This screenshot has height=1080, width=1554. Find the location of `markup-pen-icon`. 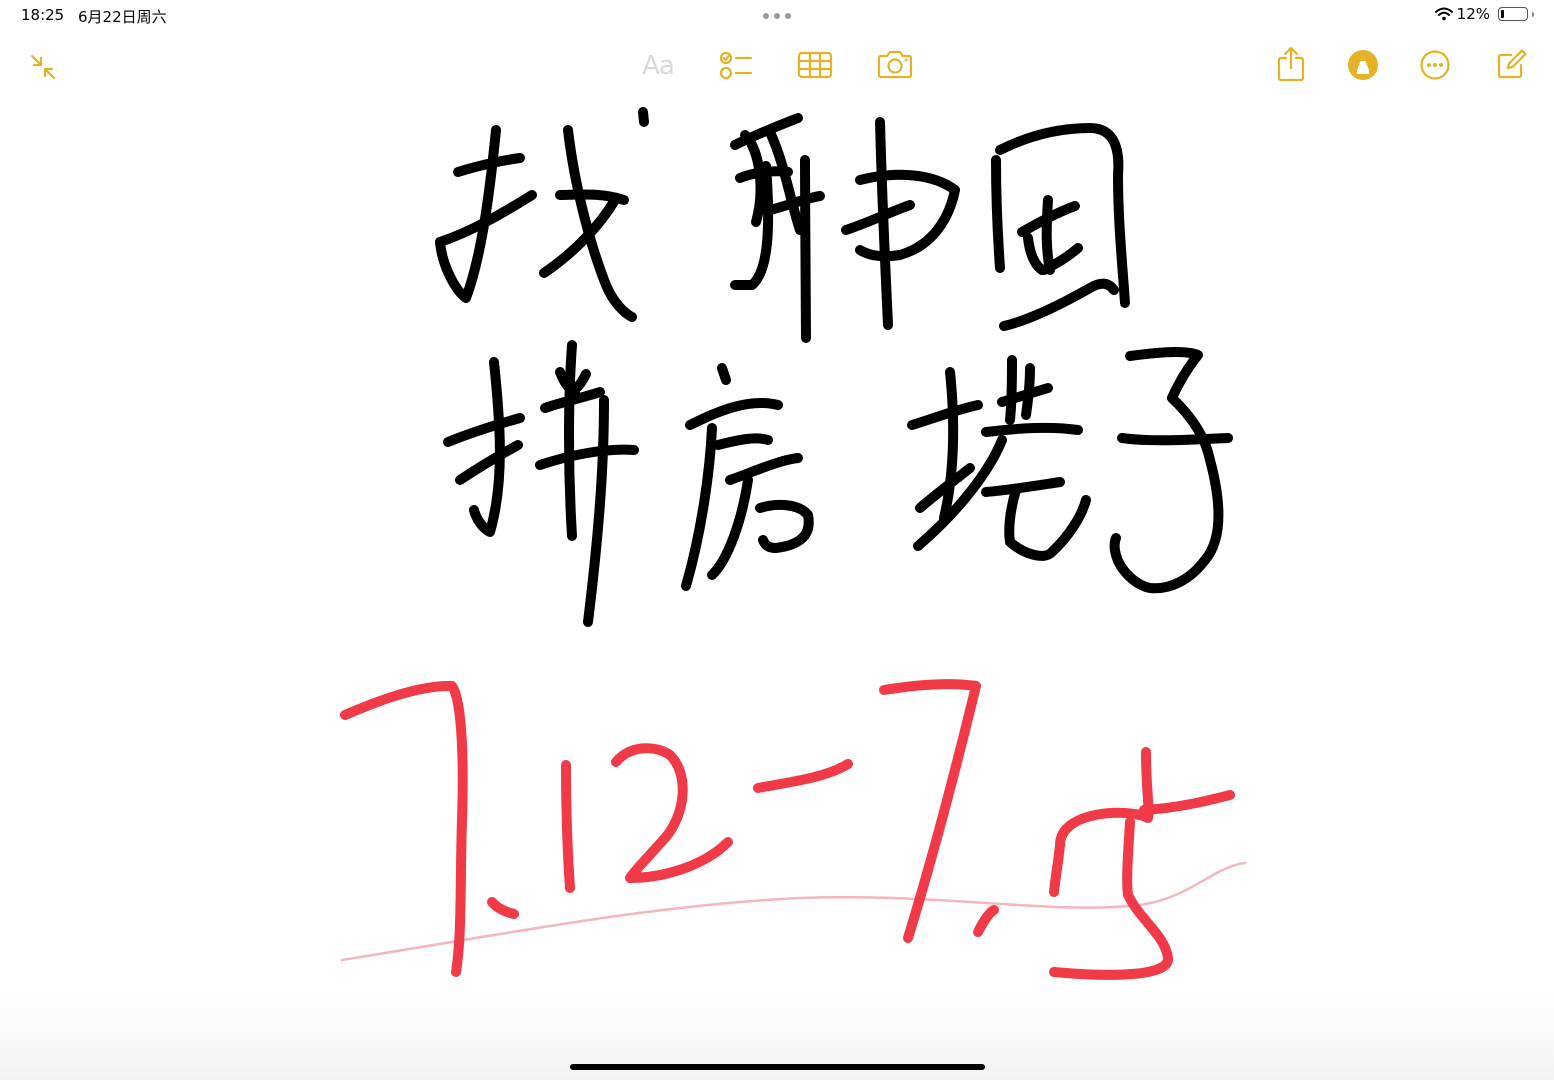

markup-pen-icon is located at coordinates (1363, 65).